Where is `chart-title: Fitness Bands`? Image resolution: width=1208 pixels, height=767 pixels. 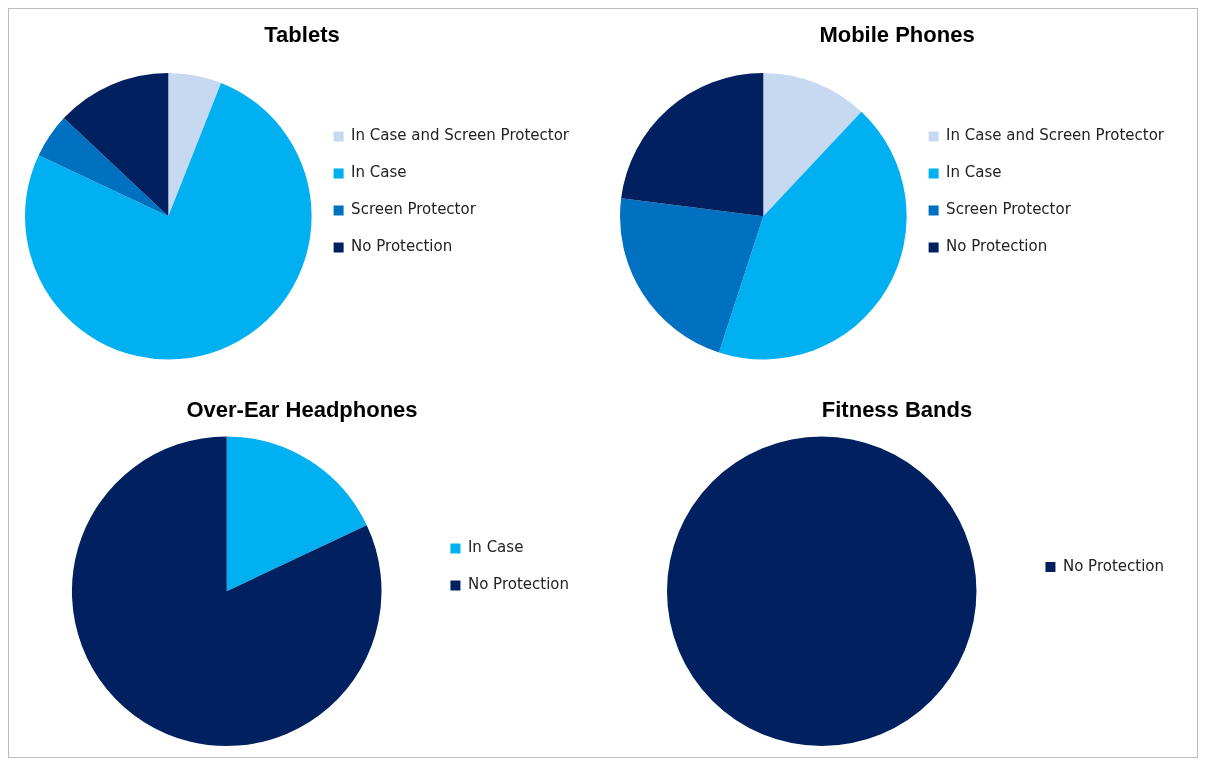 chart-title: Fitness Bands is located at coordinates (897, 410).